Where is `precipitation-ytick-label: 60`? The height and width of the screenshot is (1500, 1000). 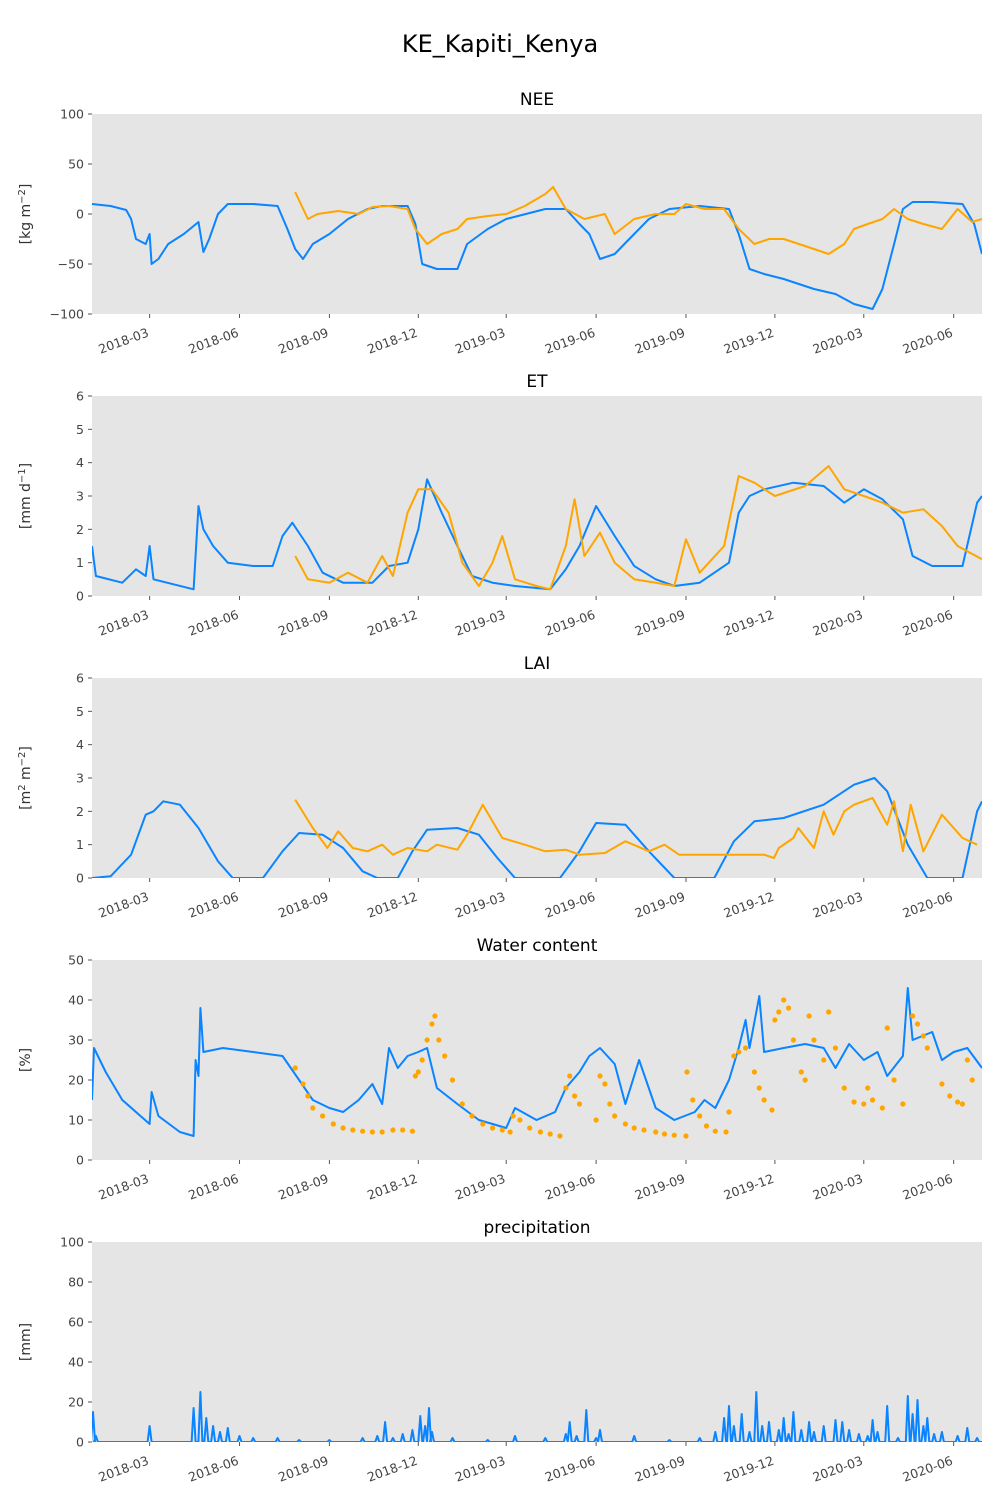 precipitation-ytick-label: 60 is located at coordinates (76, 1322).